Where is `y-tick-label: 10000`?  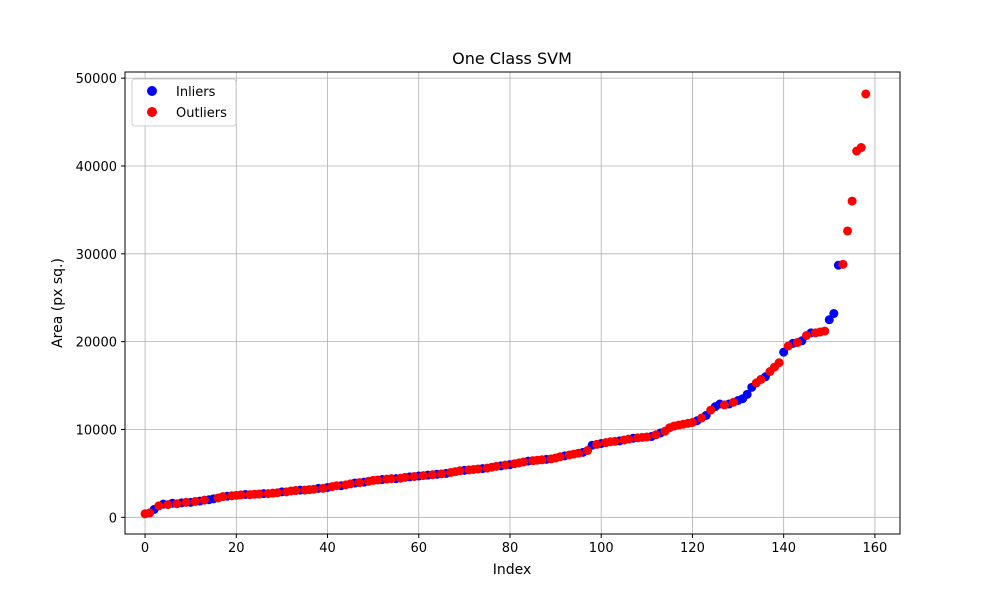 y-tick-label: 10000 is located at coordinates (96, 430).